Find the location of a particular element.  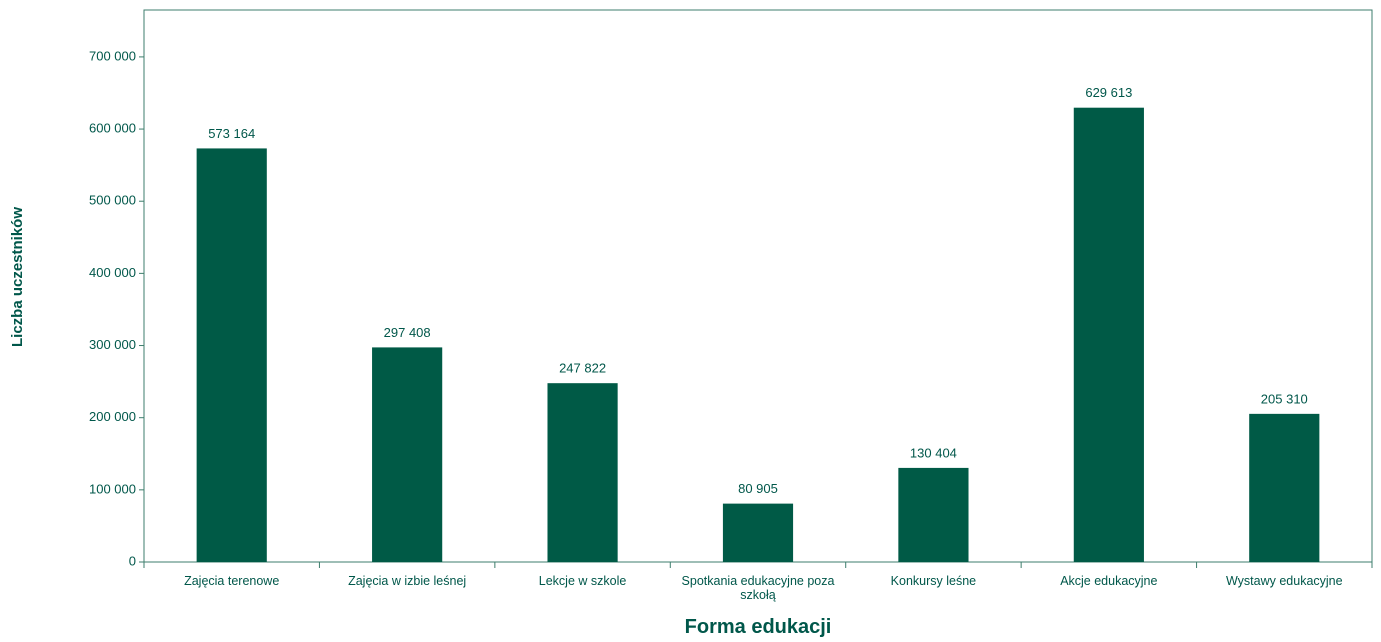

x-tick-label: Spotkania edukacyjne poza szkołą is located at coordinates (758, 588).